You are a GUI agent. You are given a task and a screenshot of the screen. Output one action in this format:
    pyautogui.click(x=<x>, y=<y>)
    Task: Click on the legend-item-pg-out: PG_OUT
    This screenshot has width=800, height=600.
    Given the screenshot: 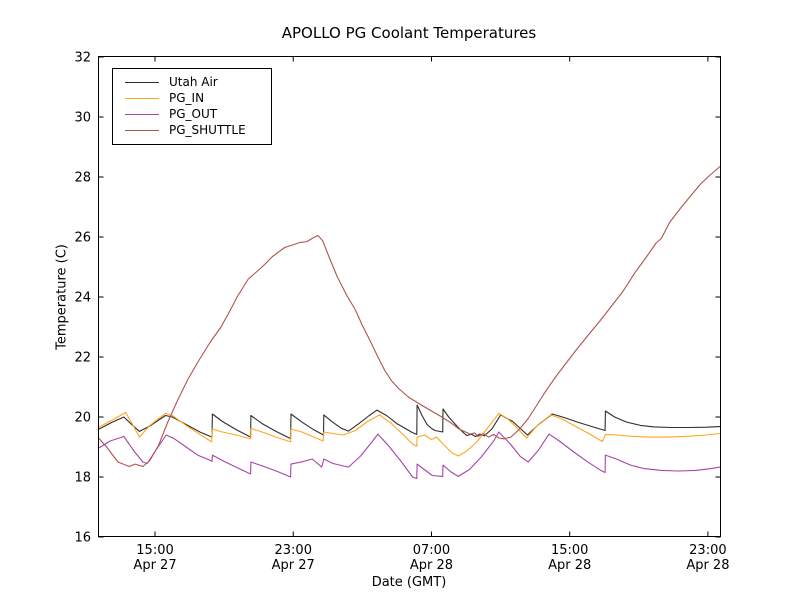 What is the action you would take?
    pyautogui.click(x=195, y=114)
    